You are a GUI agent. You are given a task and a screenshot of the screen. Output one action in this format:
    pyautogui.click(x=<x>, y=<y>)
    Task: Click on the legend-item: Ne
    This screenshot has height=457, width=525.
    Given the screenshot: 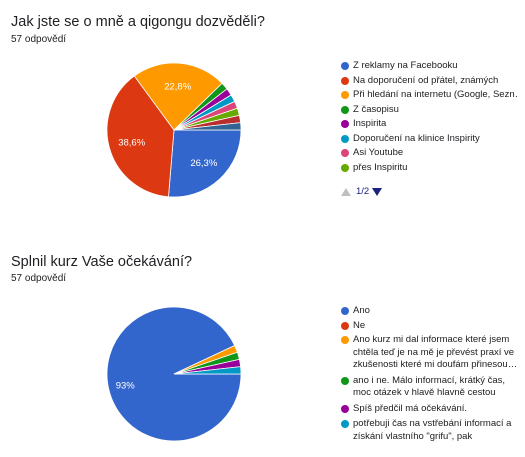 What is the action you would take?
    pyautogui.click(x=430, y=326)
    